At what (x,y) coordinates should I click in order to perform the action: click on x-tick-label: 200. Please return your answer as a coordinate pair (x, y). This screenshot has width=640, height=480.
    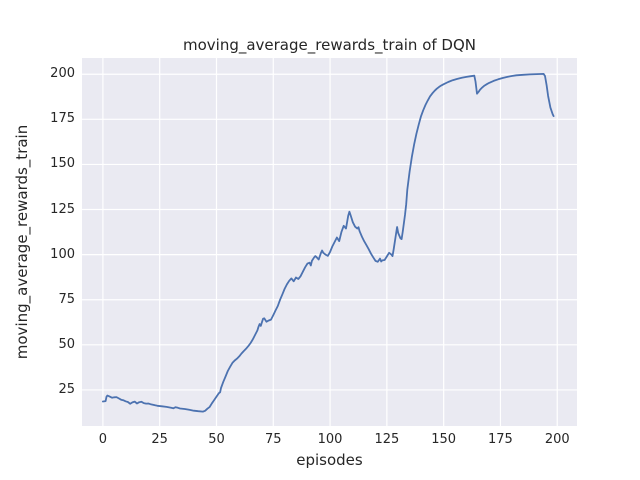
    Looking at the image, I should click on (557, 439).